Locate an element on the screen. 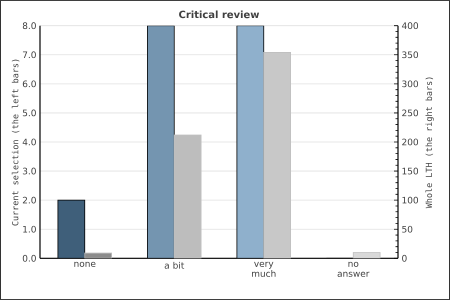 Image resolution: width=450 pixels, height=300 pixels. y2-tick-label: 150 is located at coordinates (410, 171).